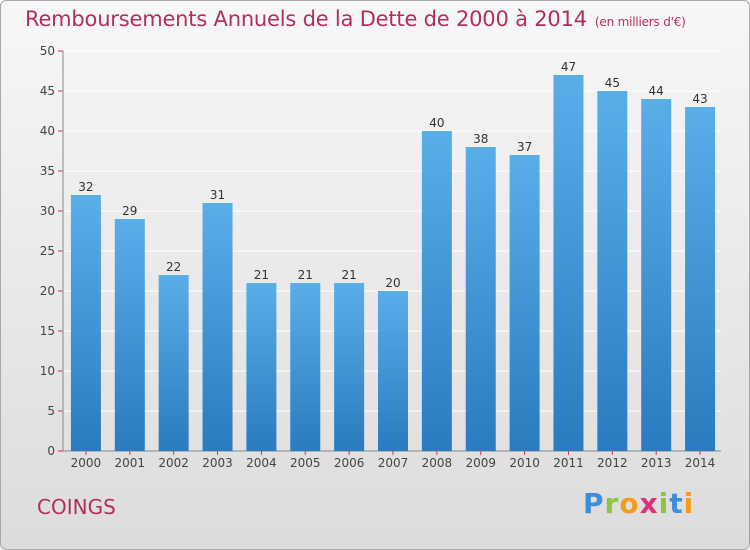 The image size is (750, 550). I want to click on x-tick-label-2000: 2000, so click(86, 463).